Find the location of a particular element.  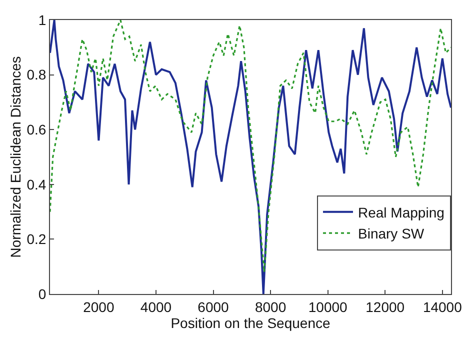

y-tick-label: 0.6 is located at coordinates (36, 130).